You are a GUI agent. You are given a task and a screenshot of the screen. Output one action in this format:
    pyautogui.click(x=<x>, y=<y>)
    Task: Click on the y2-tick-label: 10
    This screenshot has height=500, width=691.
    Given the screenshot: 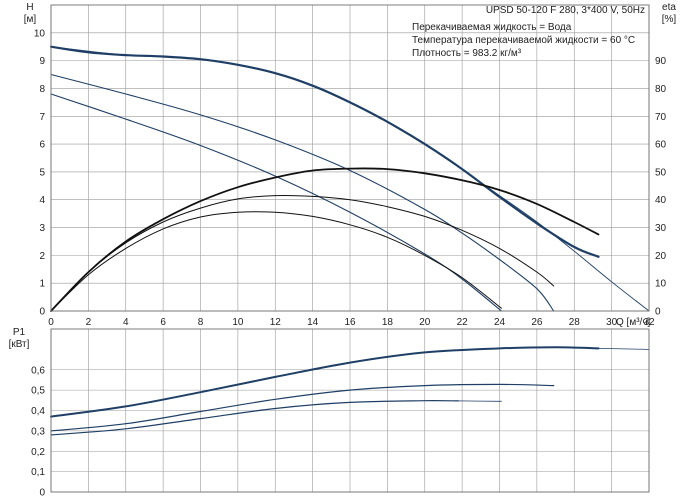 What is the action you would take?
    pyautogui.click(x=661, y=284)
    